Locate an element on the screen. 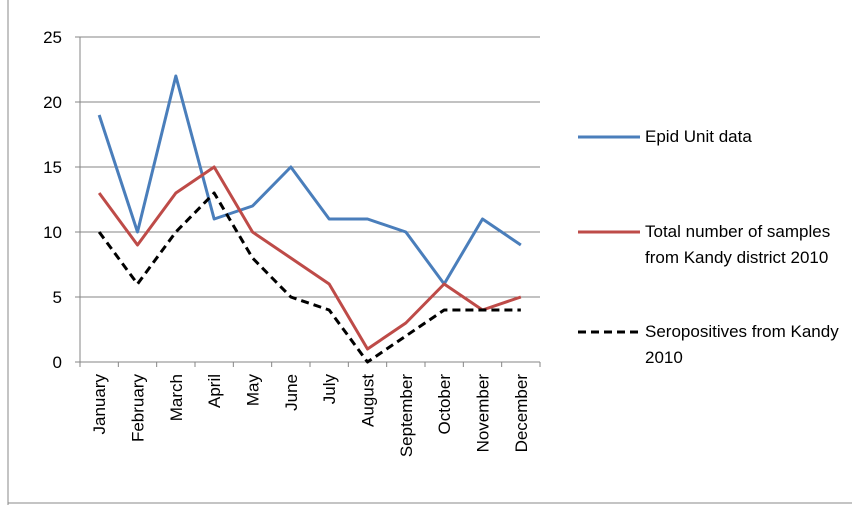  y-tick-label: 5 is located at coordinates (57, 297).